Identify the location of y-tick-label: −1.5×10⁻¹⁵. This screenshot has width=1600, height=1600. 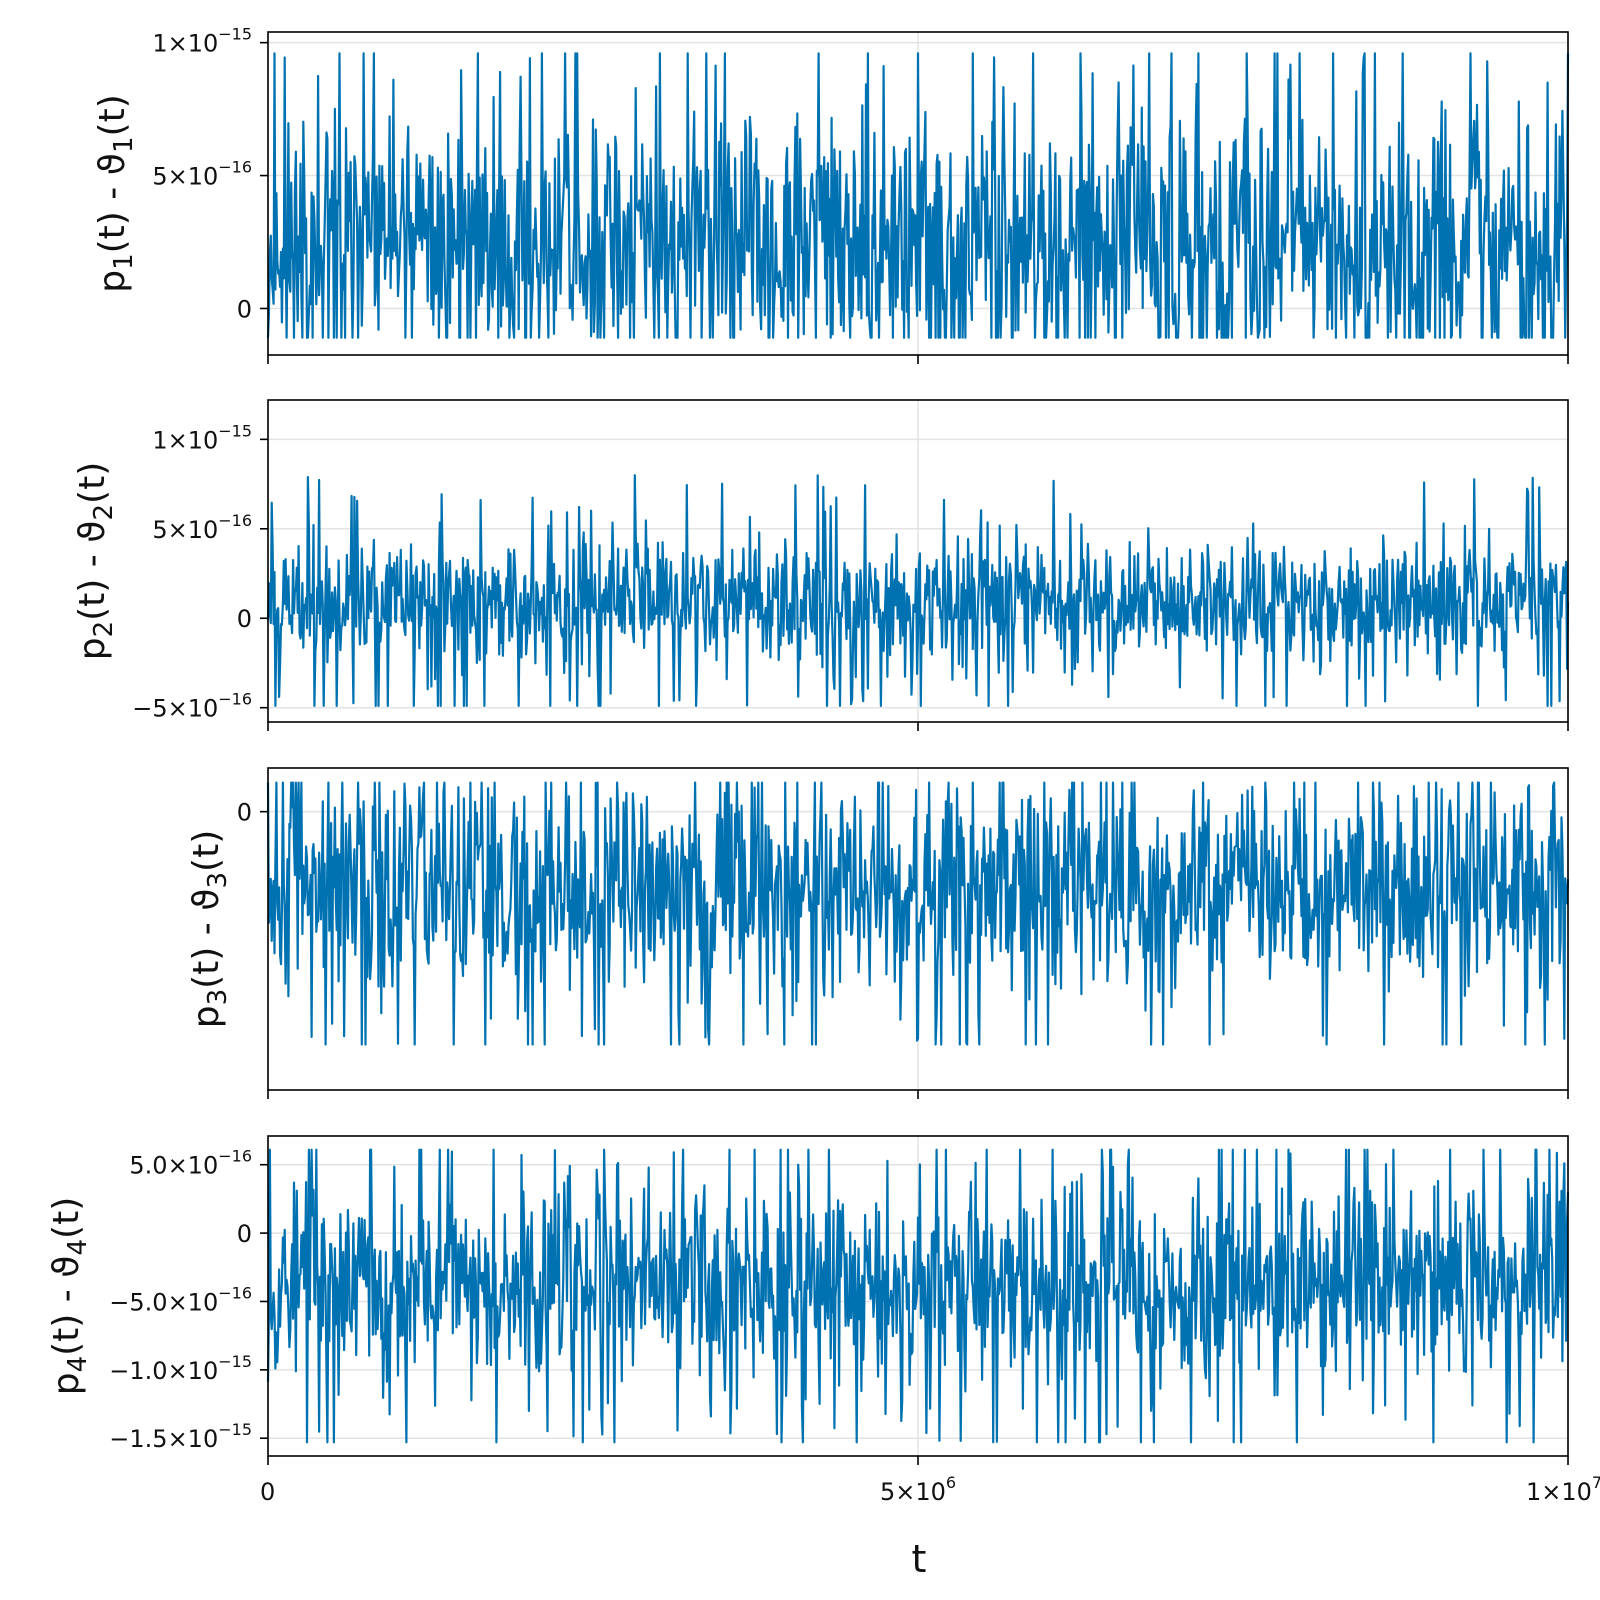
(180, 1436).